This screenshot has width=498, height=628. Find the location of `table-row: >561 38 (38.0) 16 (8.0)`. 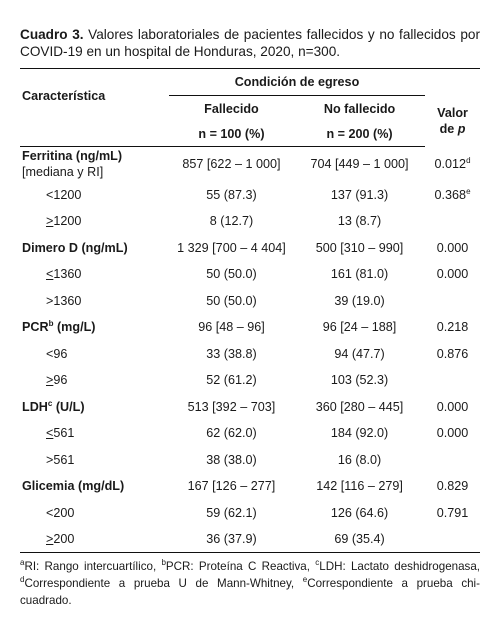

table-row: >561 38 (38.0) 16 (8.0) is located at coordinates (250, 460).